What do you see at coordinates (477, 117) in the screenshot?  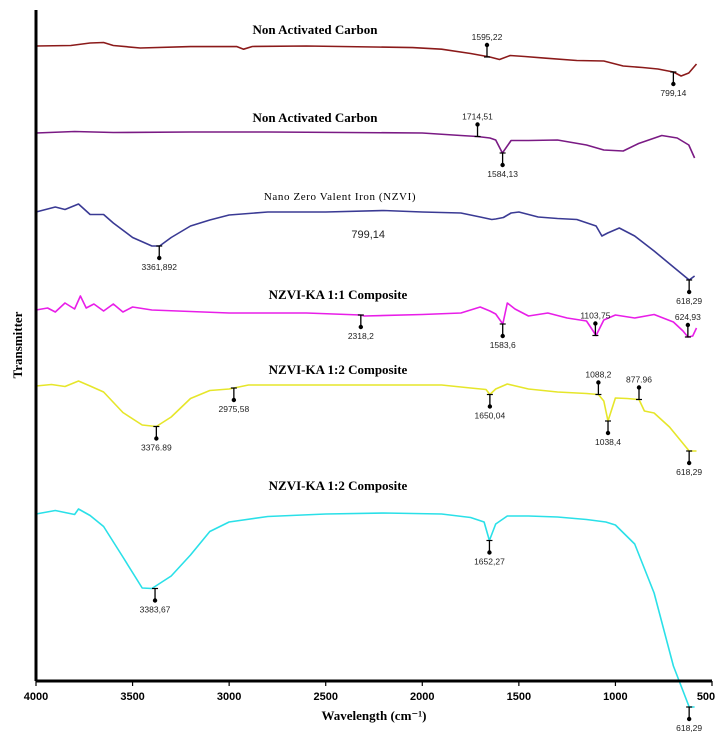 I see `peak-label: 1714,51` at bounding box center [477, 117].